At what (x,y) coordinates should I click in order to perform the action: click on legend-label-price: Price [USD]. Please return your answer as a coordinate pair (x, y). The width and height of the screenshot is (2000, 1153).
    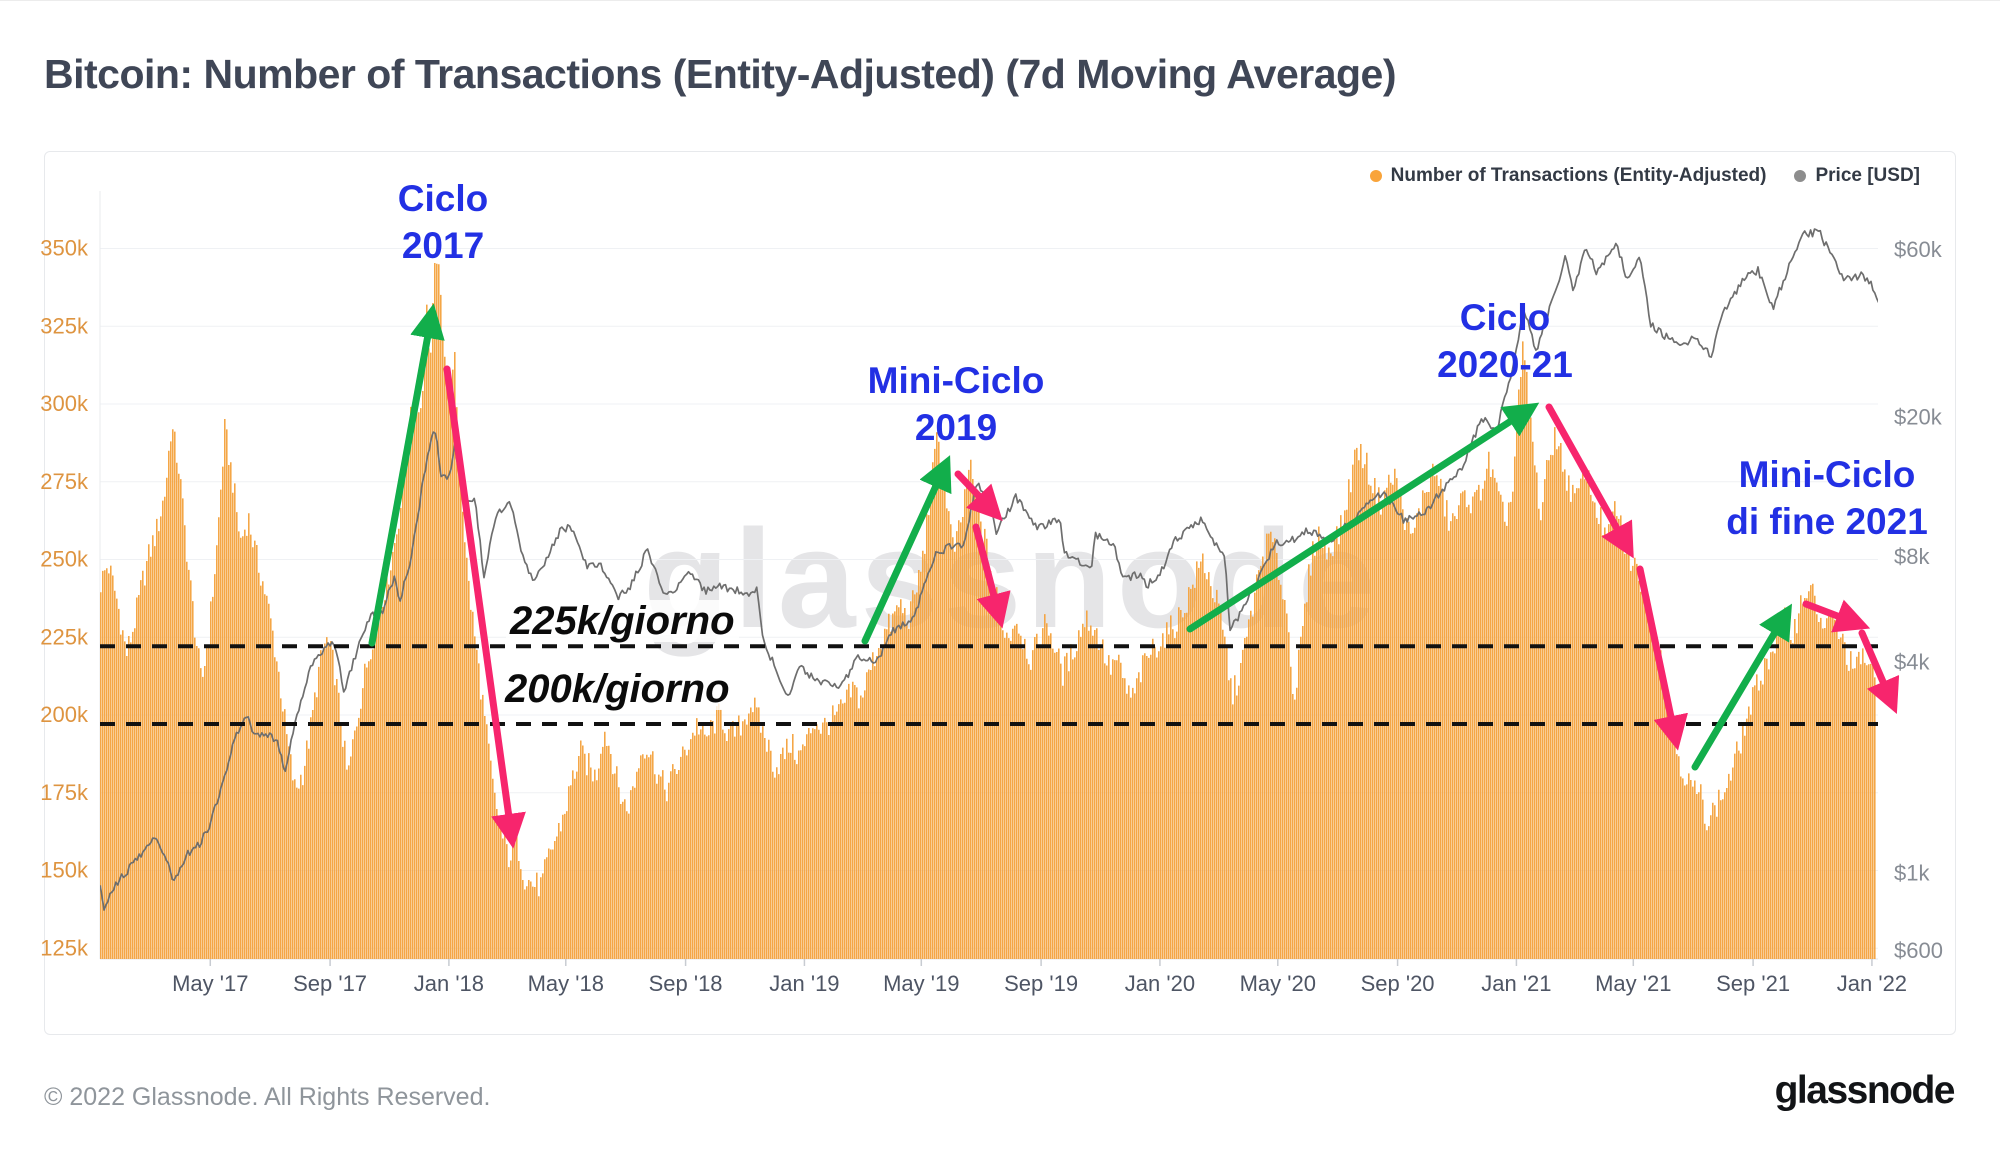
    Looking at the image, I should click on (1867, 175).